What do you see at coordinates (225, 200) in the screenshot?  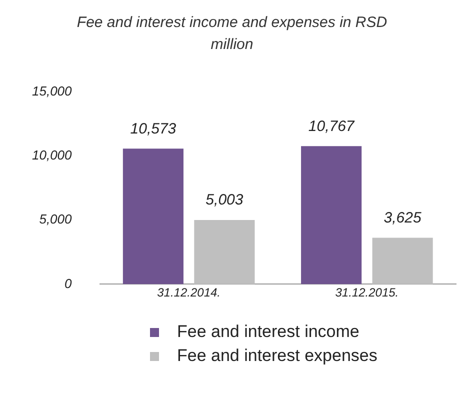 I see `data-label: 5,003` at bounding box center [225, 200].